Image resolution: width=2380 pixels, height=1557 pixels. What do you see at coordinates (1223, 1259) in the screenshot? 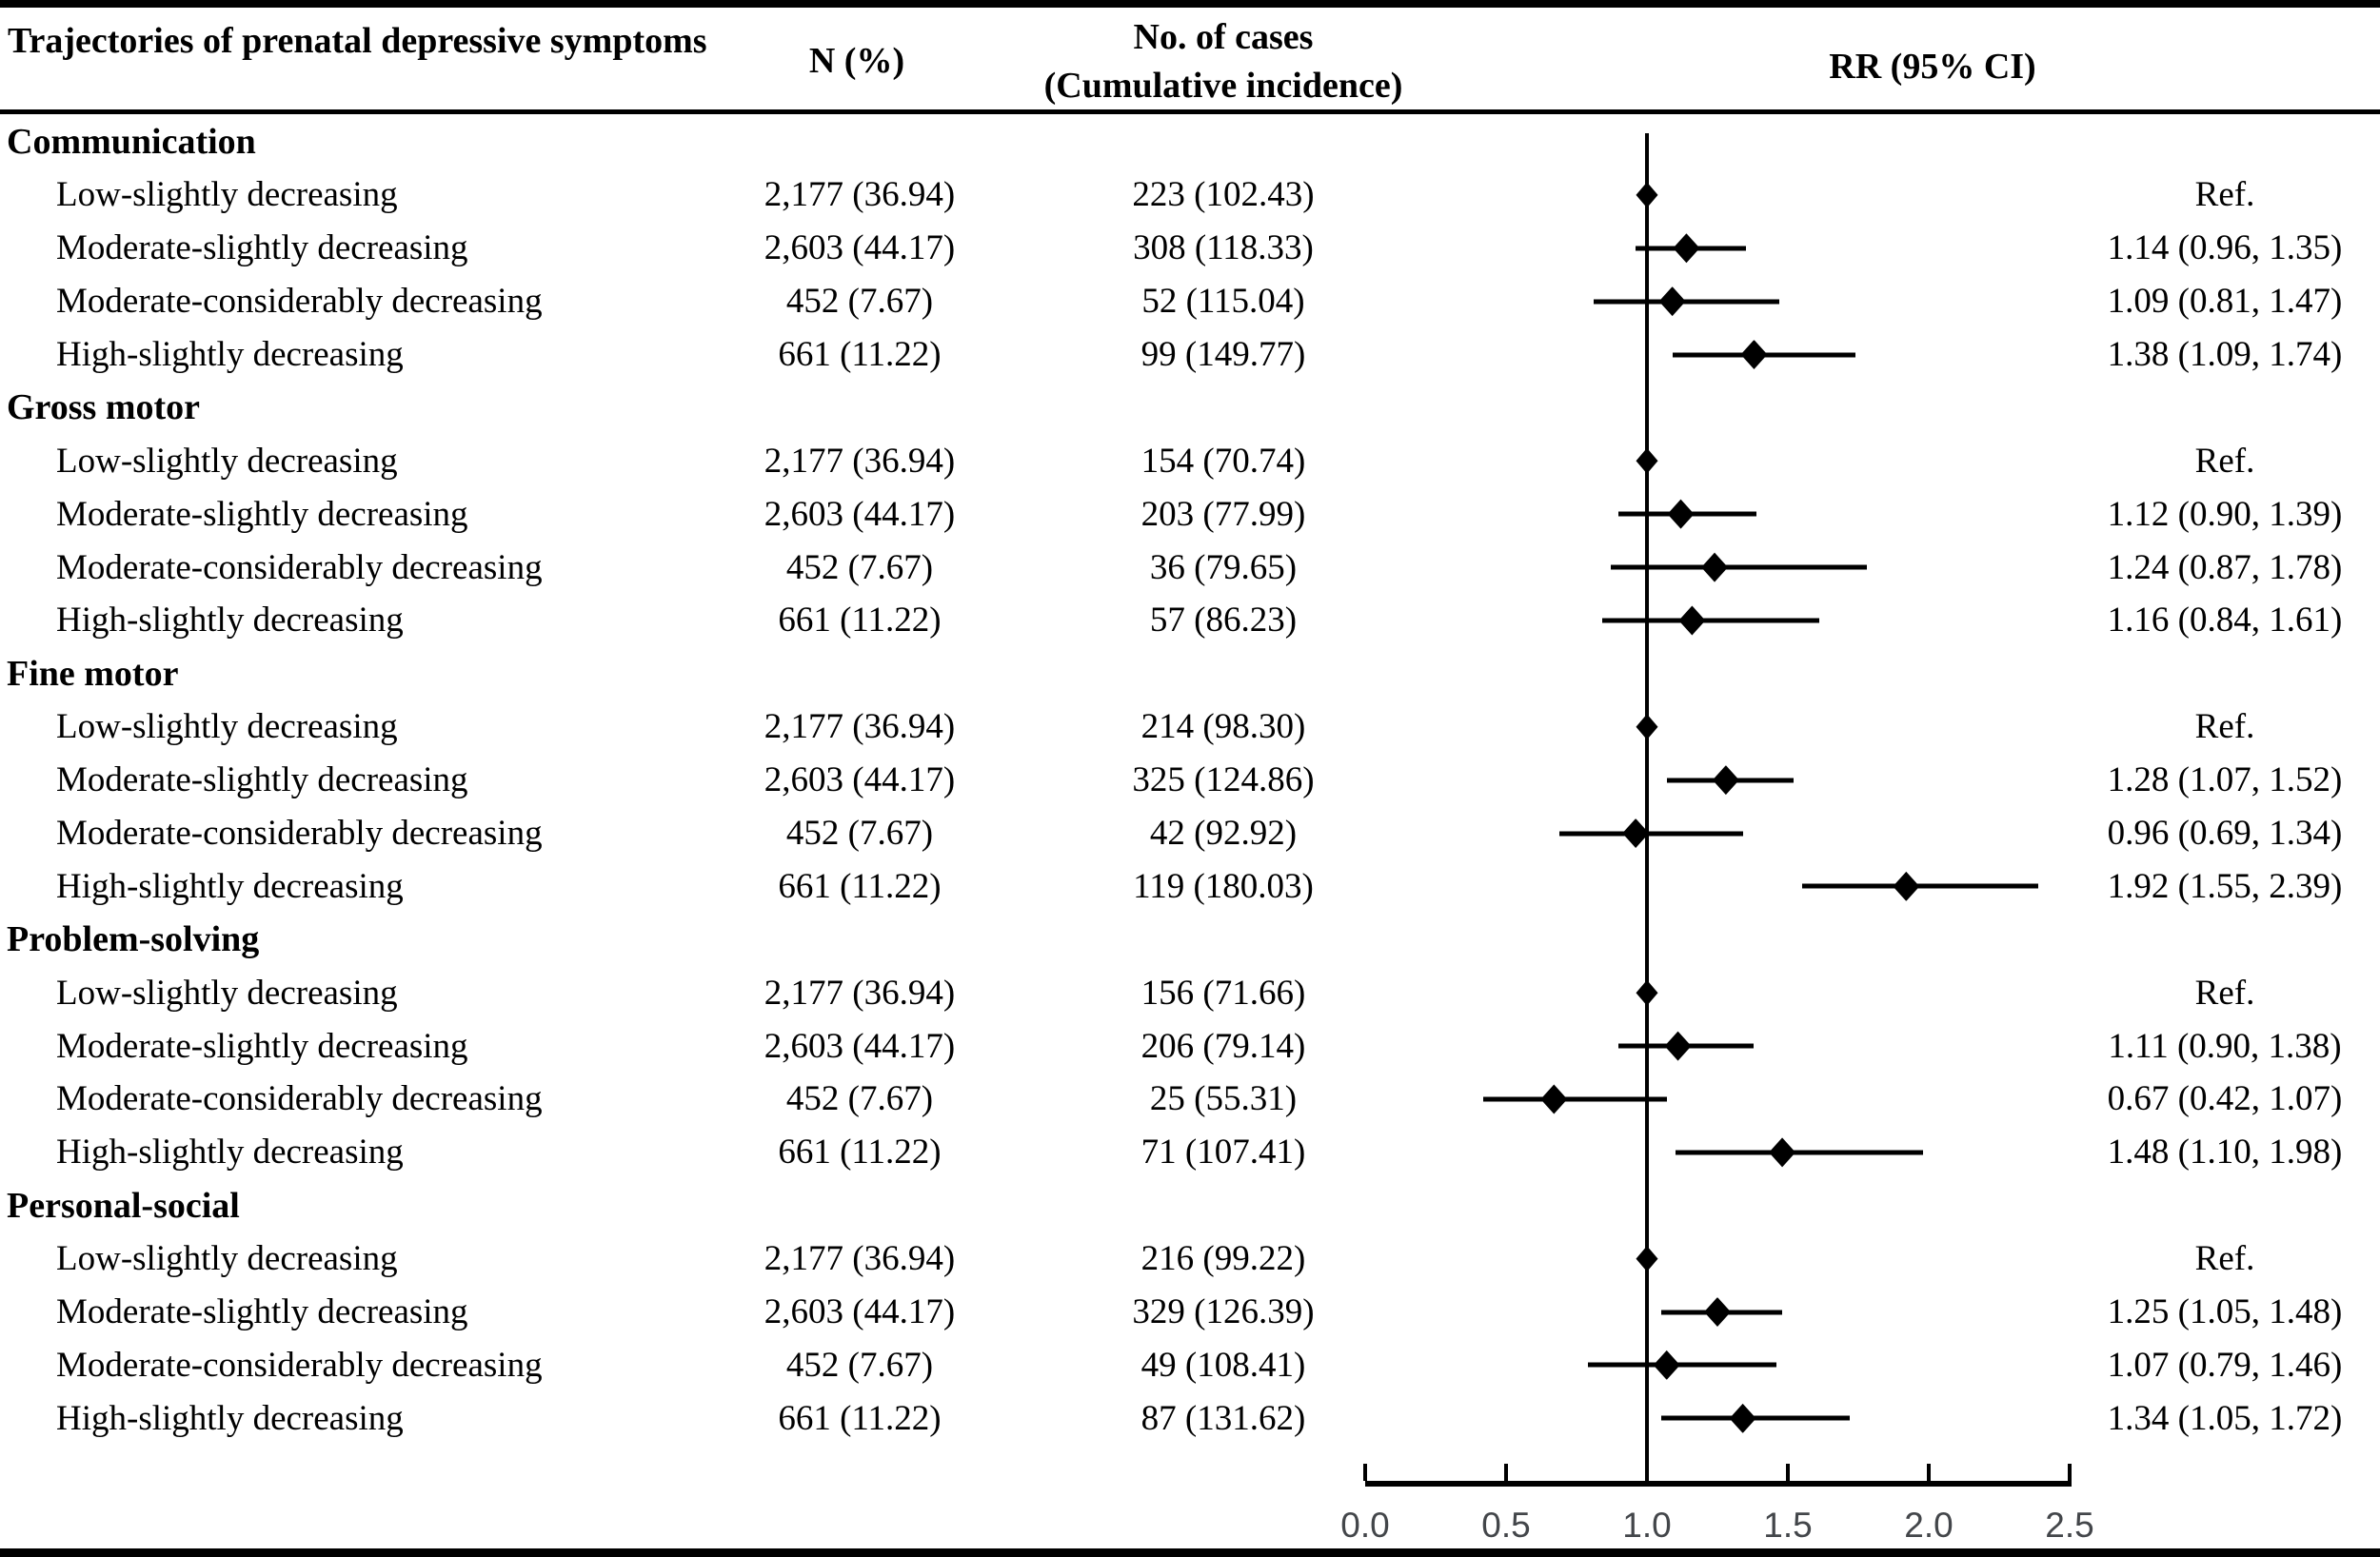
I see `cases-value: 216 (99.22)` at bounding box center [1223, 1259].